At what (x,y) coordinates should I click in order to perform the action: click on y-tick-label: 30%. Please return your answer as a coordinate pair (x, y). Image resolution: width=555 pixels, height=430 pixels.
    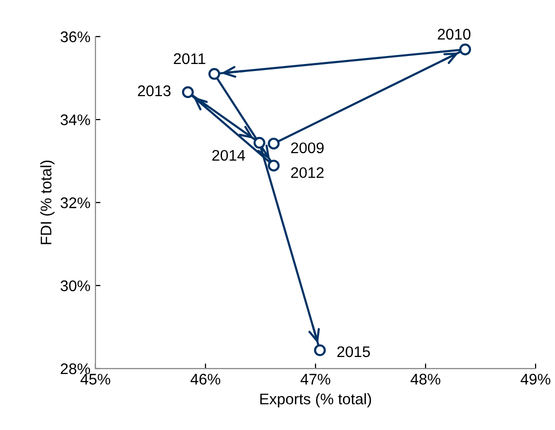
    Looking at the image, I should click on (75, 286).